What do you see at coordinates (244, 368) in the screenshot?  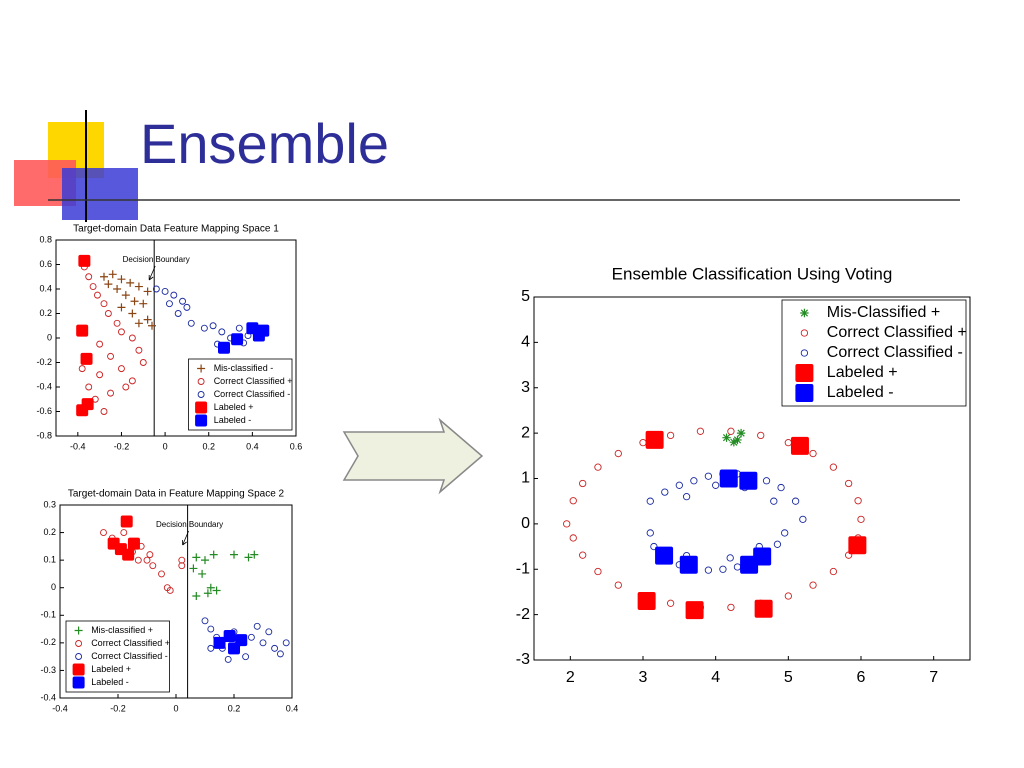 I see `legend-label: Mis-classified -` at bounding box center [244, 368].